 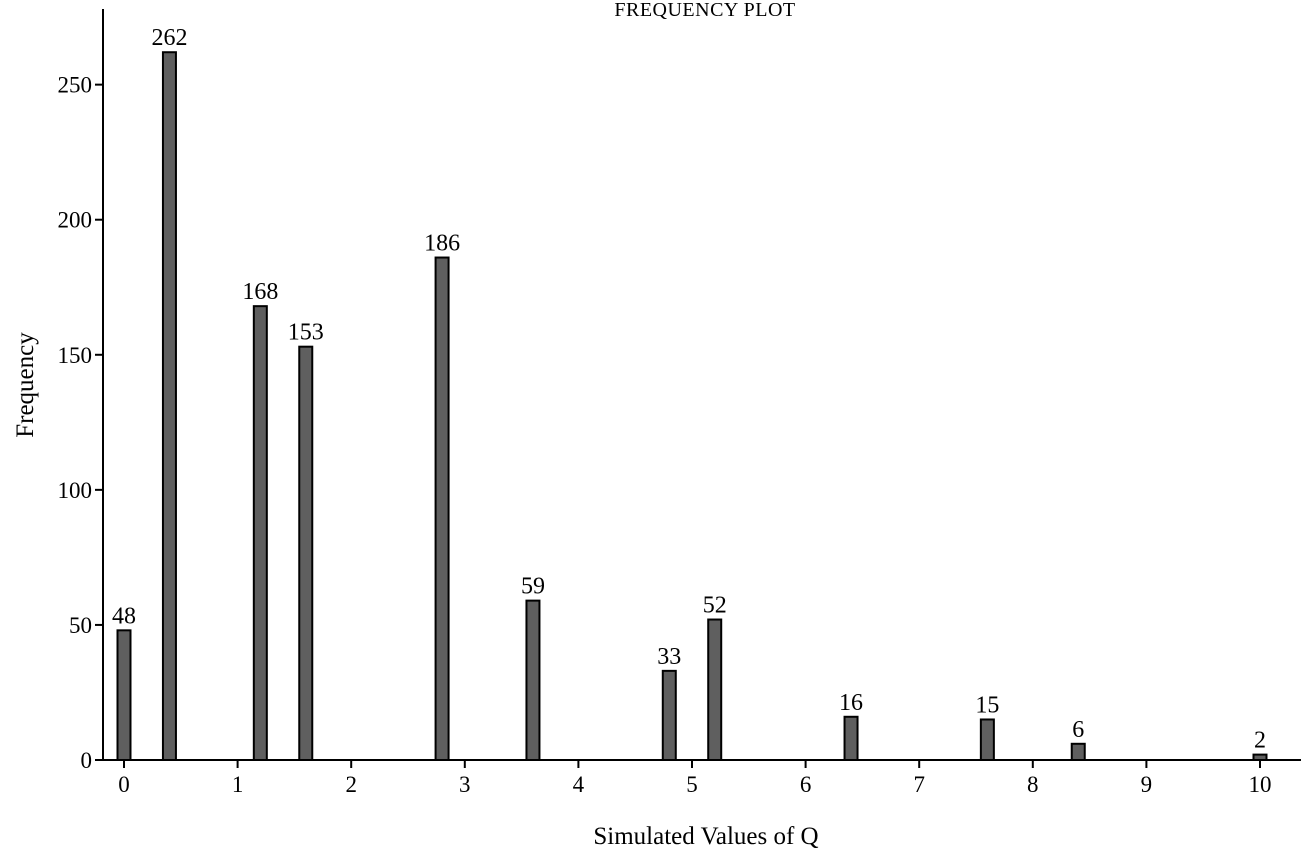 I want to click on y-axis-title: Frequency, so click(x=25, y=385).